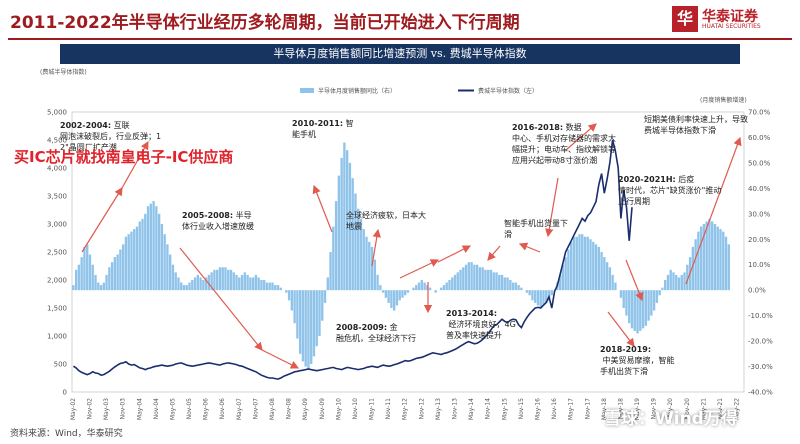 This screenshot has width=800, height=444. What do you see at coordinates (289, 409) in the screenshot?
I see `x-tick-label: Nov-08` at bounding box center [289, 409].